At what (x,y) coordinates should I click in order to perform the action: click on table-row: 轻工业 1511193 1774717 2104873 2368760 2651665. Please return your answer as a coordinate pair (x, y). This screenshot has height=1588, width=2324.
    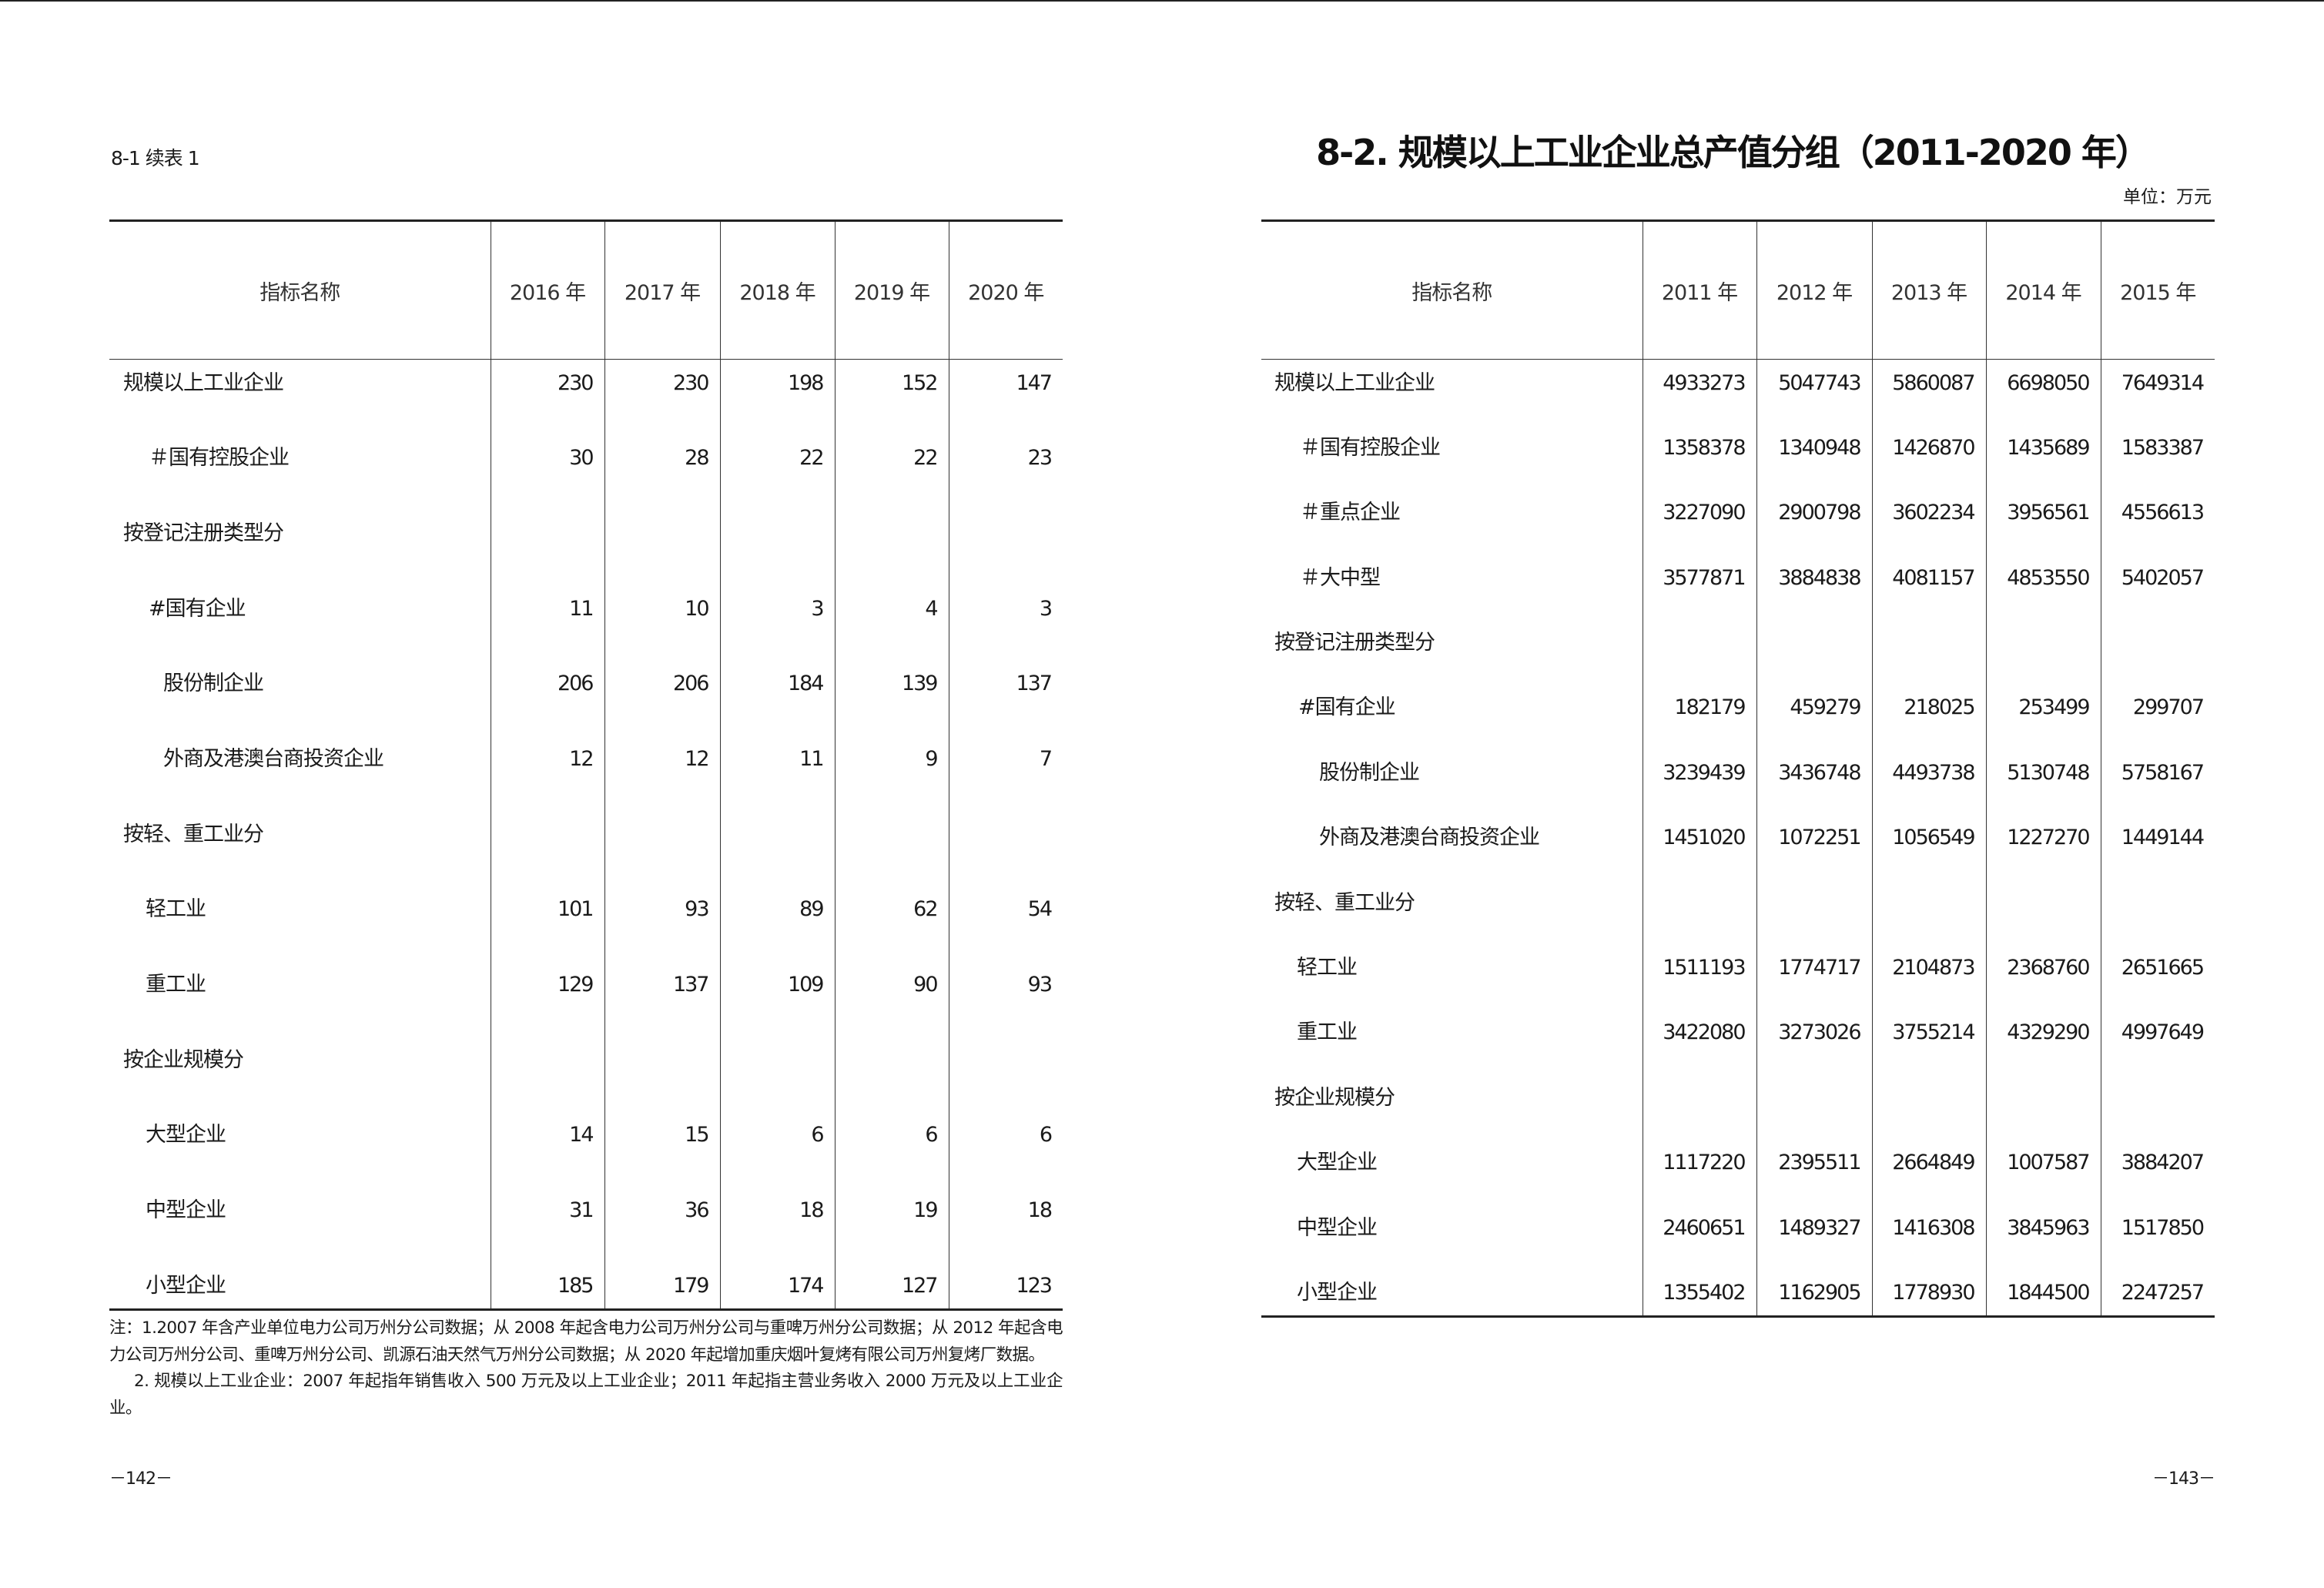
    Looking at the image, I should click on (1738, 977).